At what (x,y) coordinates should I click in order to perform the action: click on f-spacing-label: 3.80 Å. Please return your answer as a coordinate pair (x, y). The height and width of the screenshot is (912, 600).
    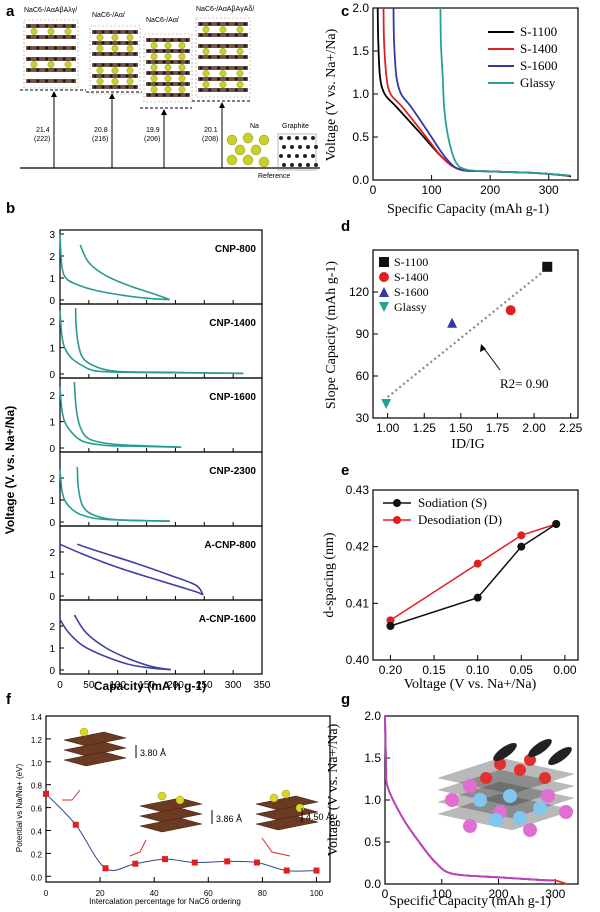
    Looking at the image, I should click on (153, 753).